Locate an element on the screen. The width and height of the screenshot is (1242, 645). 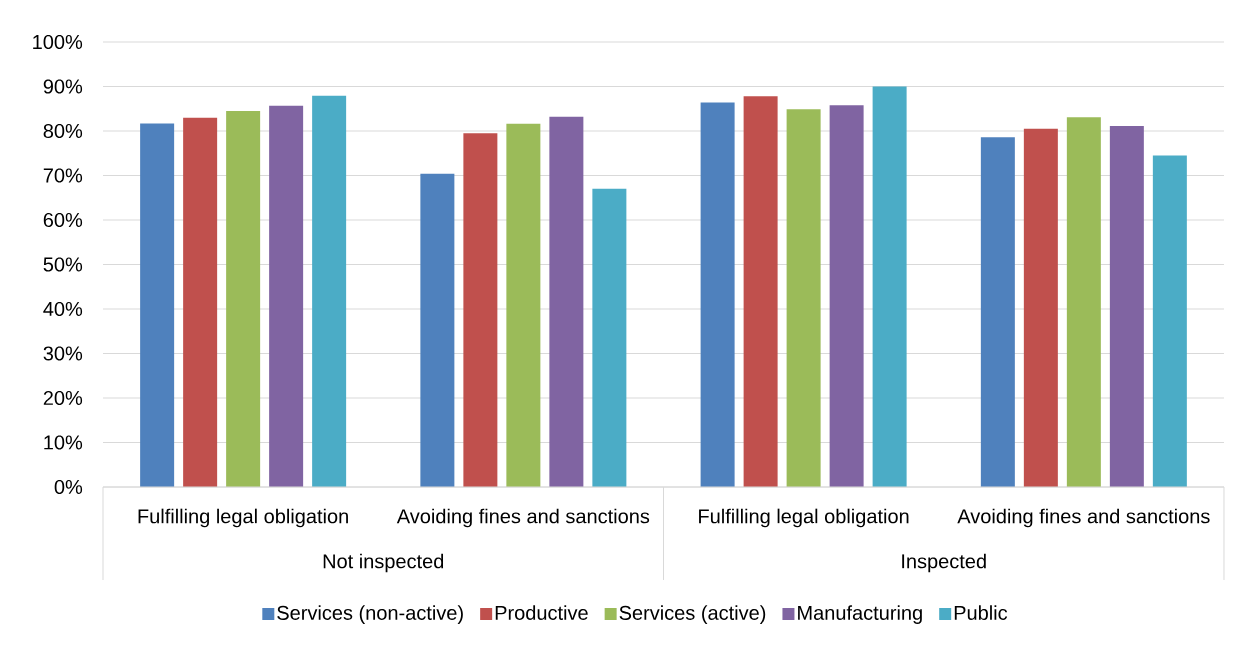
y-tick-label: 0% is located at coordinates (68, 487).